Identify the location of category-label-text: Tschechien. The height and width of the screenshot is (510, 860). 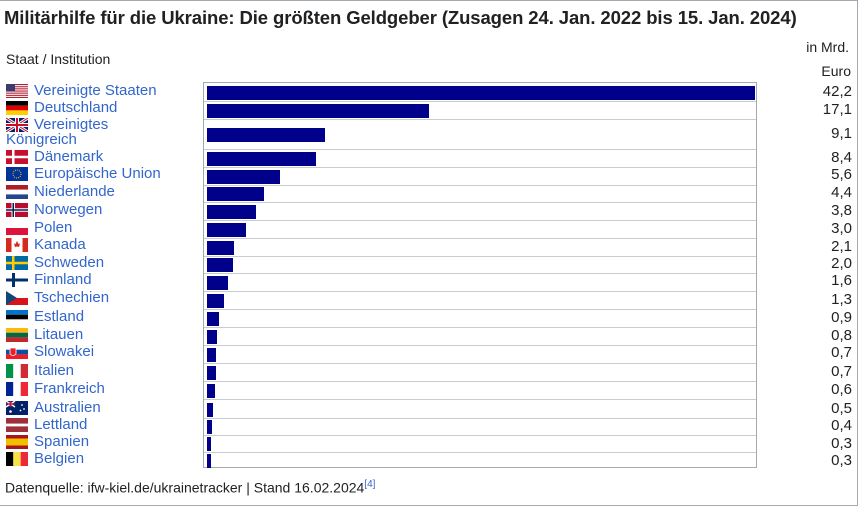
(72, 297).